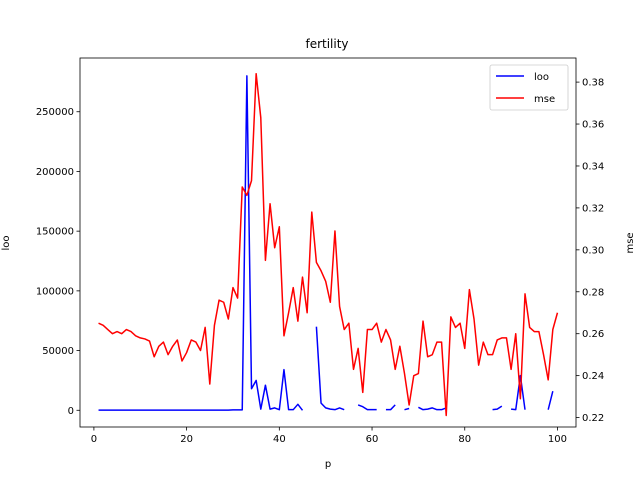 Image resolution: width=640 pixels, height=480 pixels. I want to click on legend-label-loo: loo, so click(541, 77).